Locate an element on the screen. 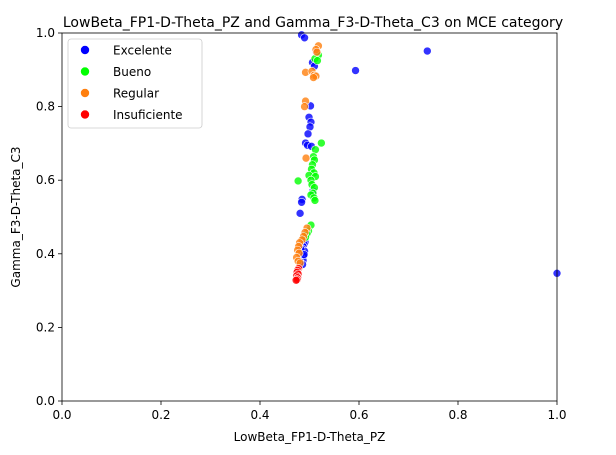  legend-label-excelente: Excelente is located at coordinates (142, 51).